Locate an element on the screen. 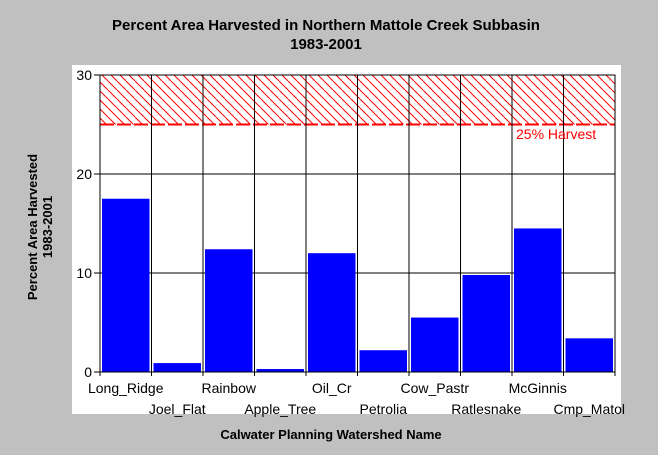 Image resolution: width=658 pixels, height=455 pixels. bar-cmp-matol is located at coordinates (589, 355).